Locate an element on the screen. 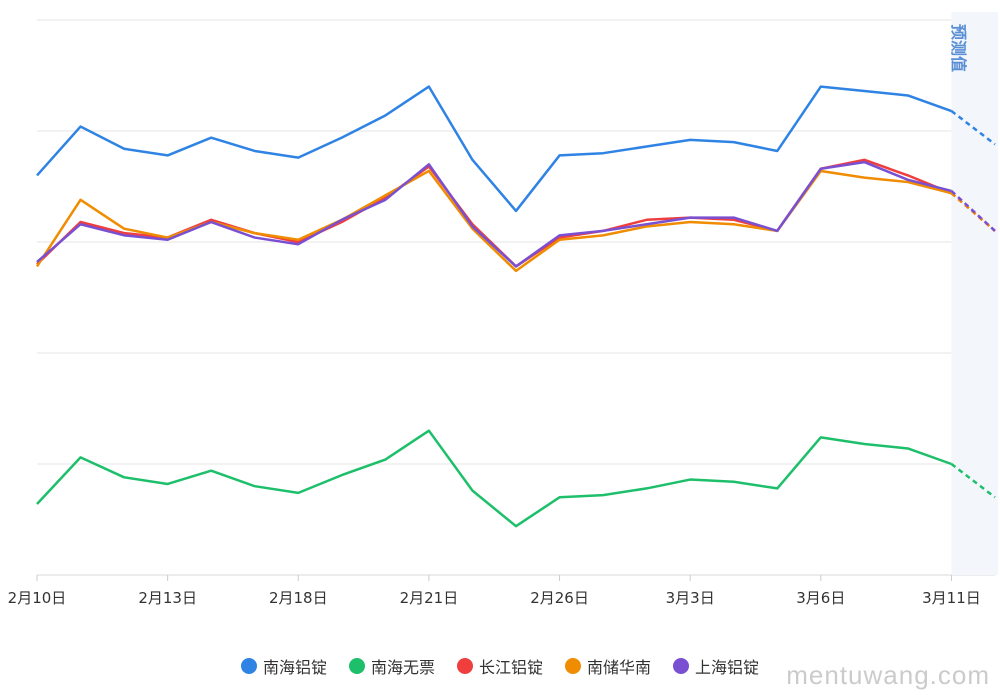  x-tick-label: 3月11日 is located at coordinates (951, 598).